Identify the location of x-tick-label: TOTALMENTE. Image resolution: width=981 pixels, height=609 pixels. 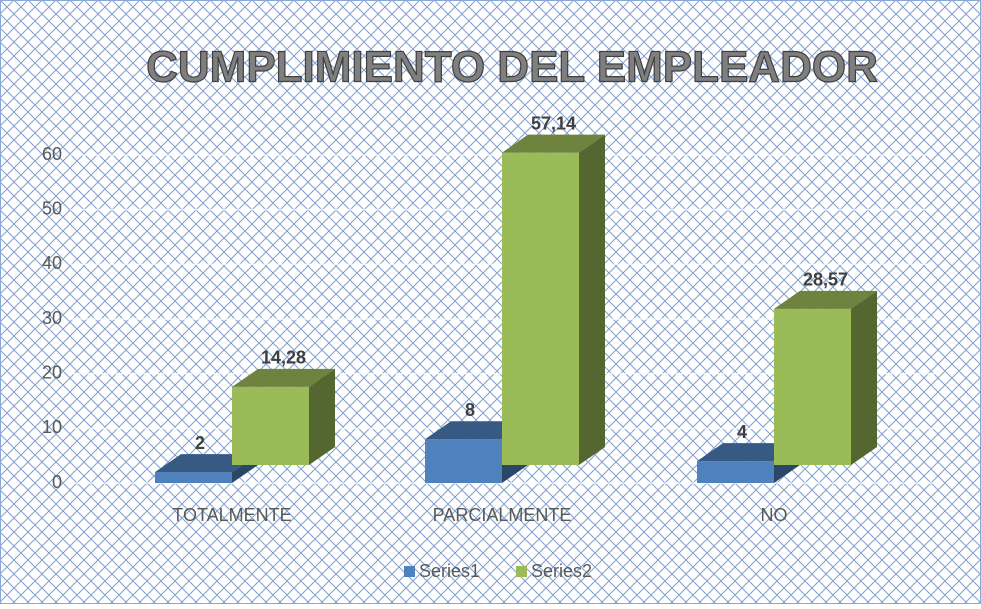
(231, 515).